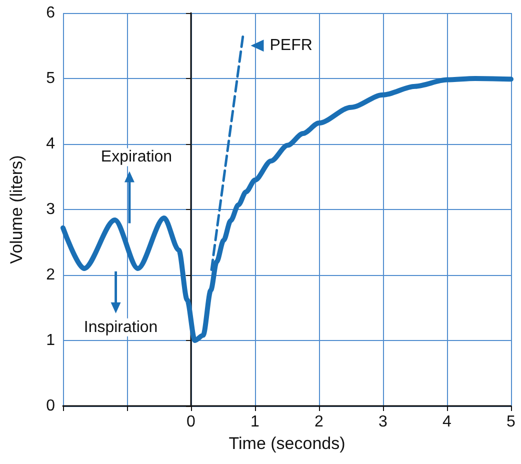 The width and height of the screenshot is (521, 464). Describe the element at coordinates (16, 209) in the screenshot. I see `y-axis-title: Volume (liters)` at that location.